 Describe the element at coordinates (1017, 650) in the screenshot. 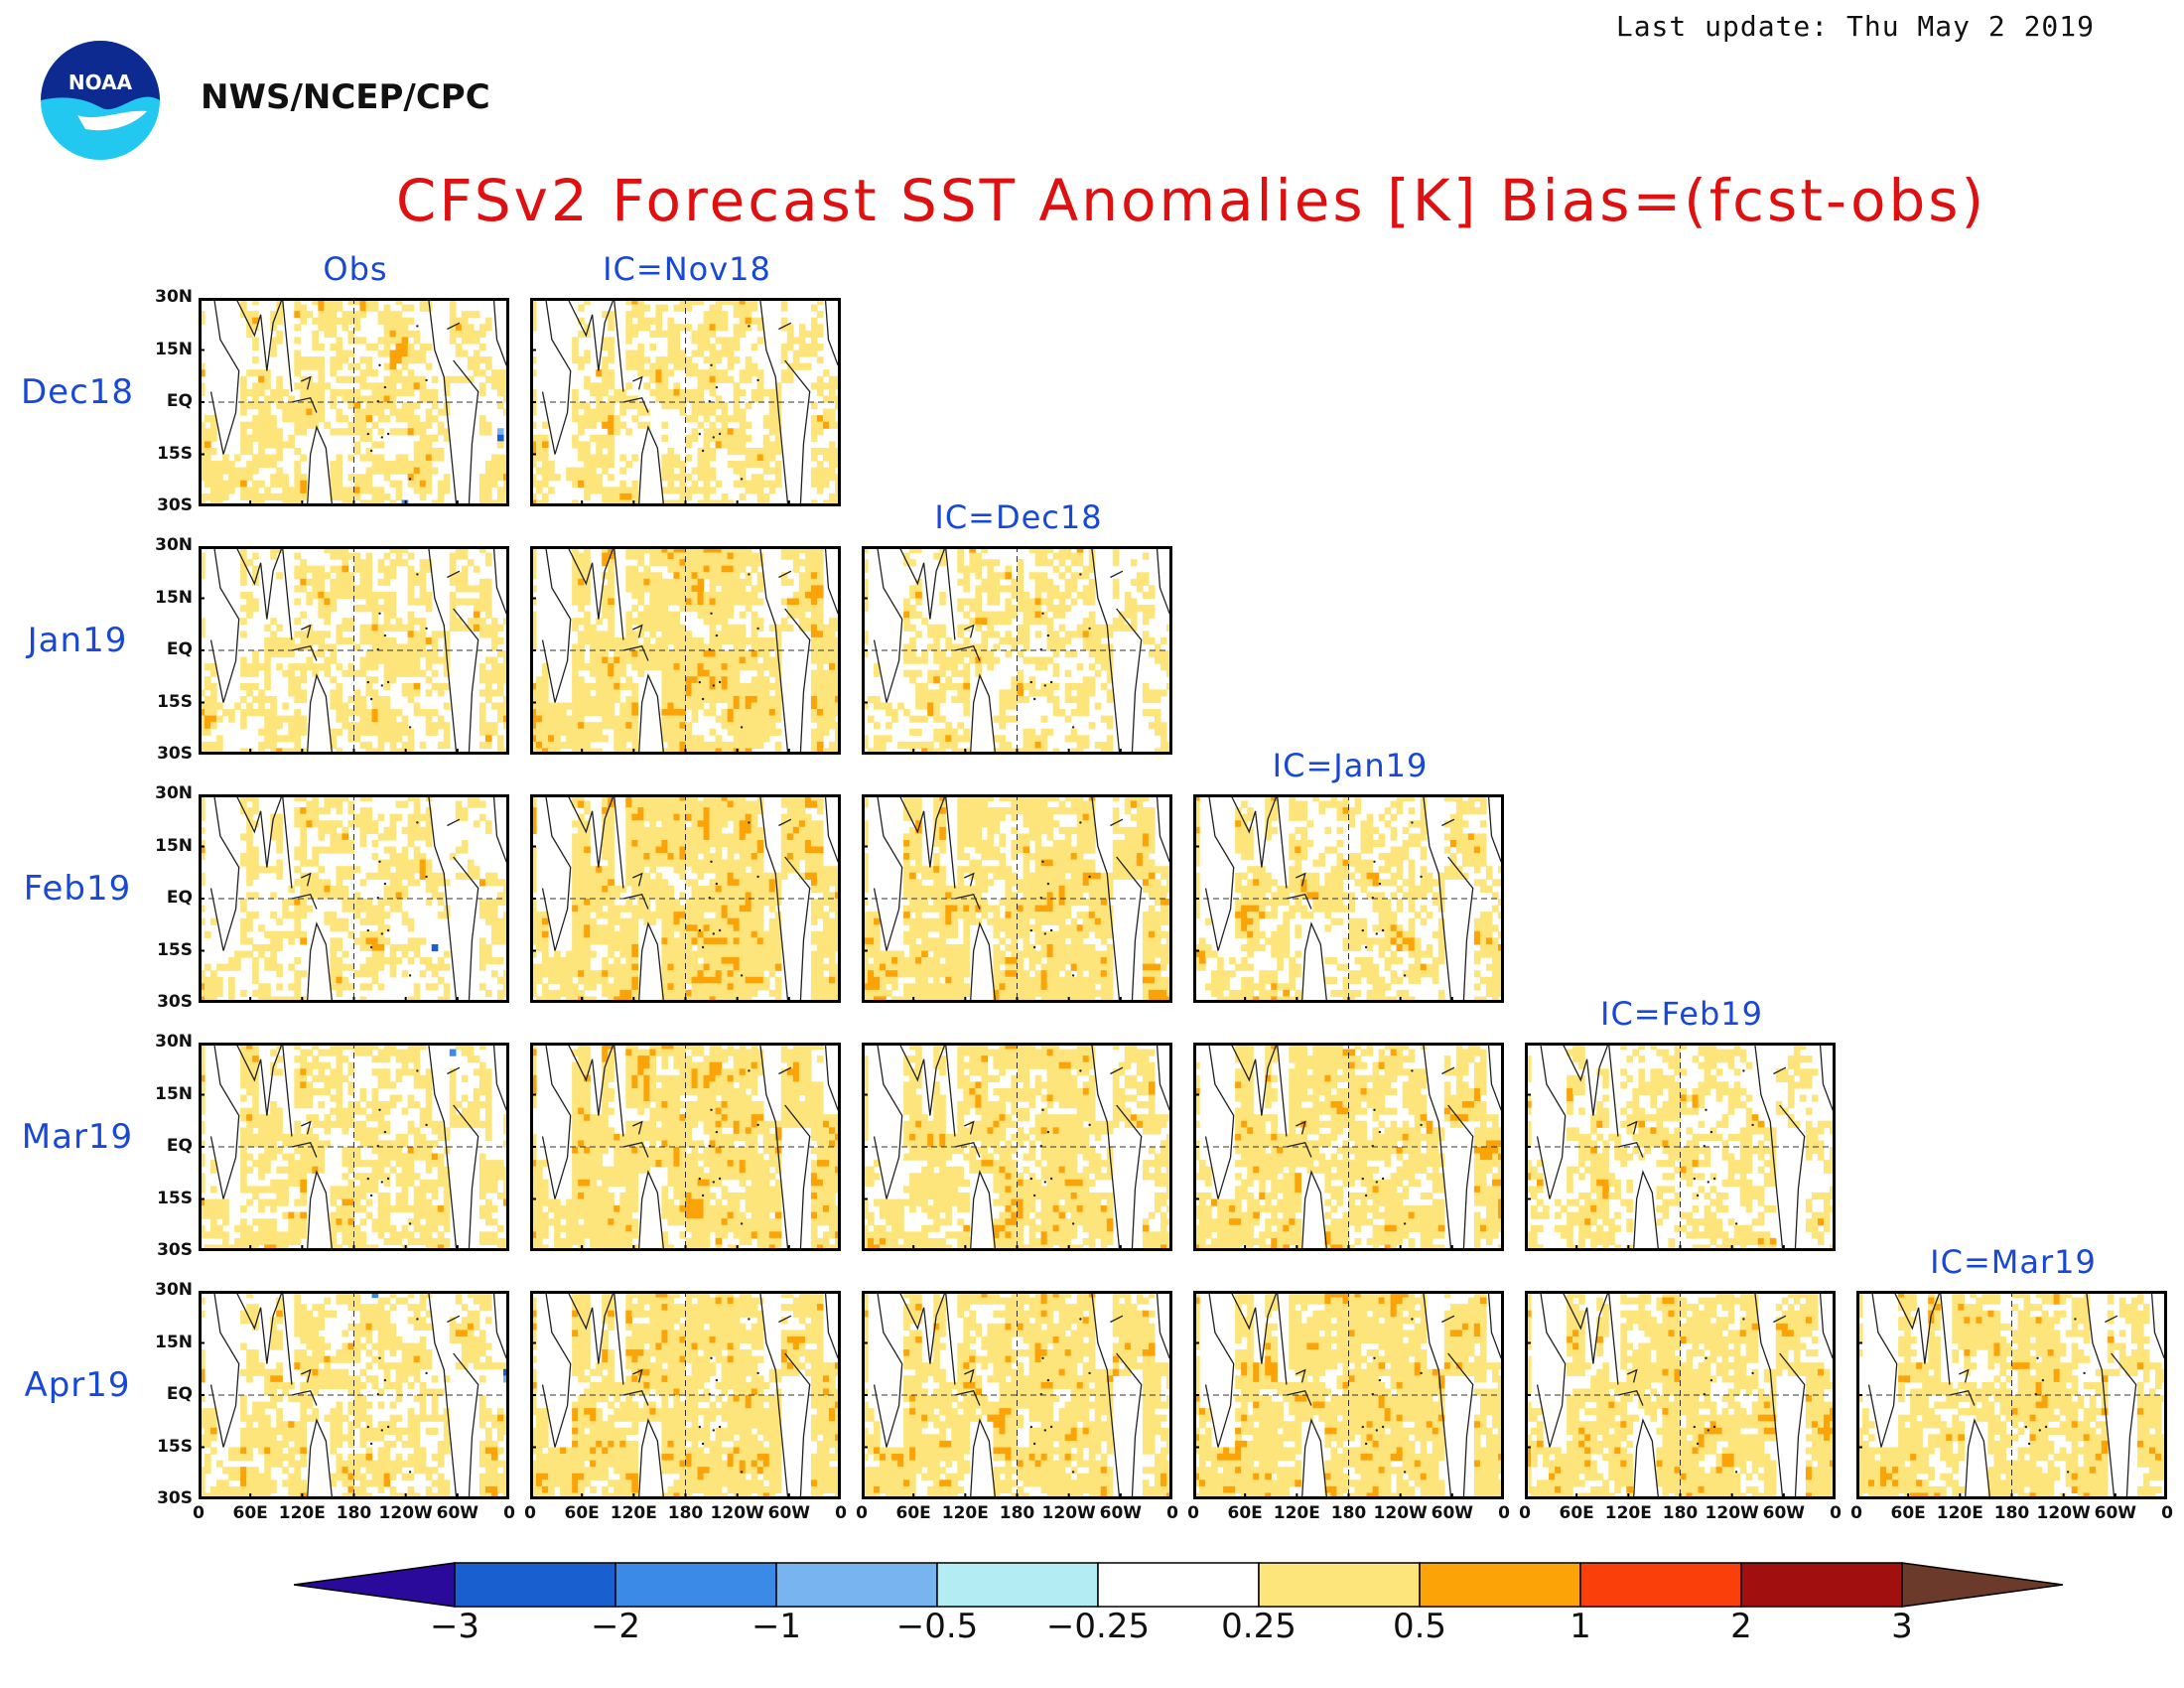

I see `map-panel-jan19-ic-dec18` at that location.